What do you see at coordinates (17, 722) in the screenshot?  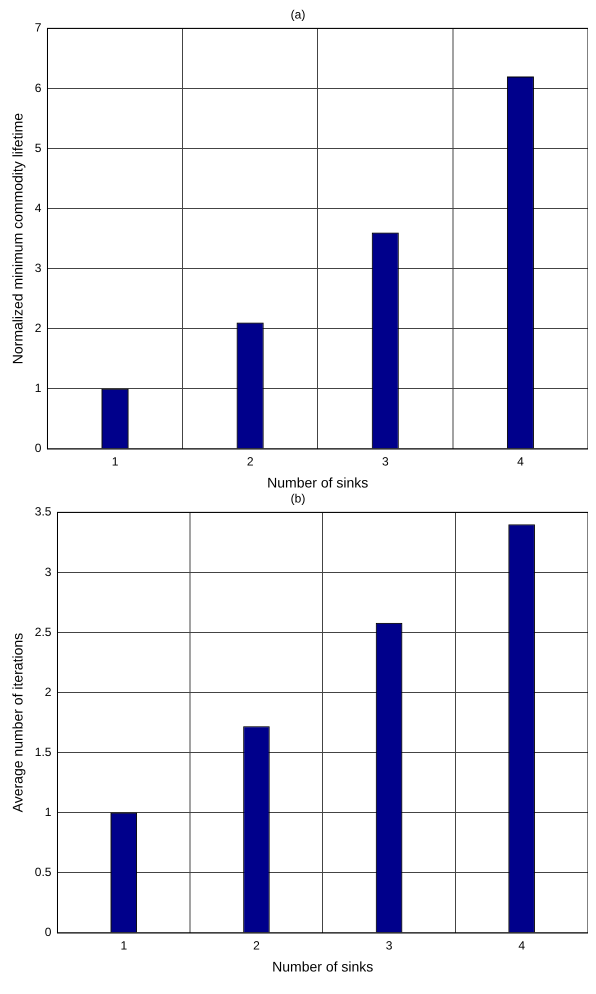 I see `y-axis-title: Average number of iterations` at bounding box center [17, 722].